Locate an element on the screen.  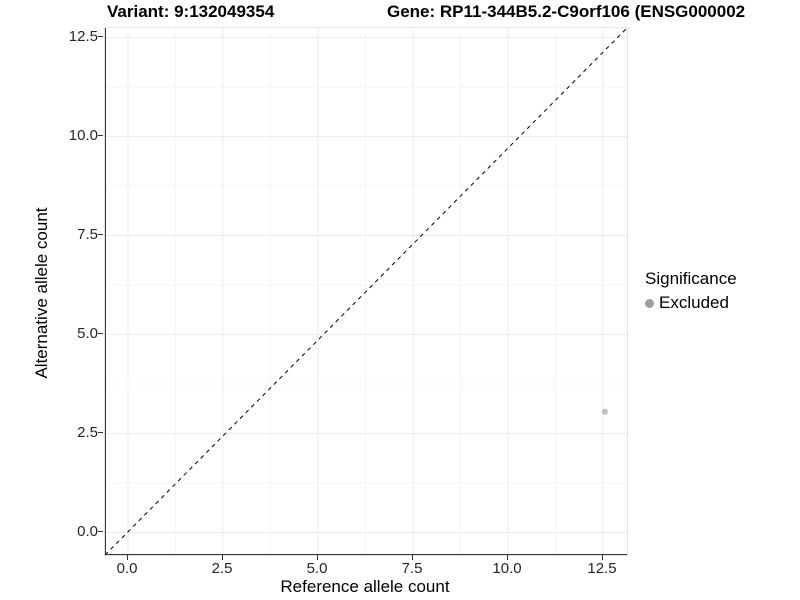
data-point-excluded is located at coordinates (604, 411).